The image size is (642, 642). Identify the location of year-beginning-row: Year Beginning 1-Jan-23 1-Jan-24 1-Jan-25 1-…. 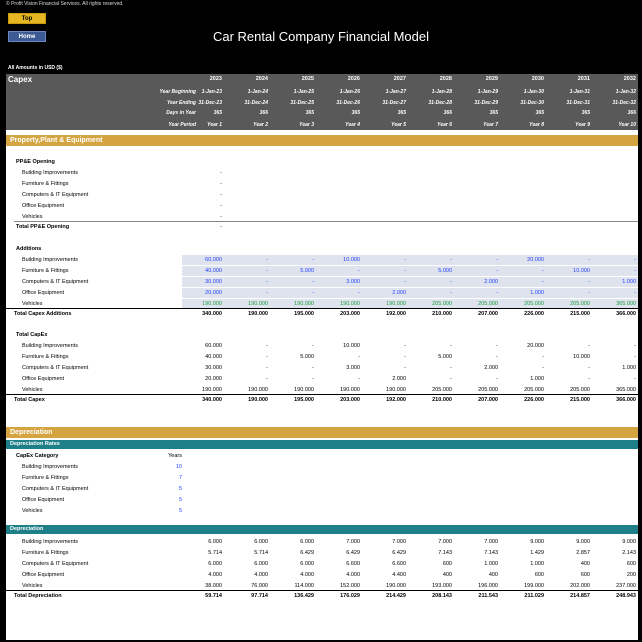
(322, 94).